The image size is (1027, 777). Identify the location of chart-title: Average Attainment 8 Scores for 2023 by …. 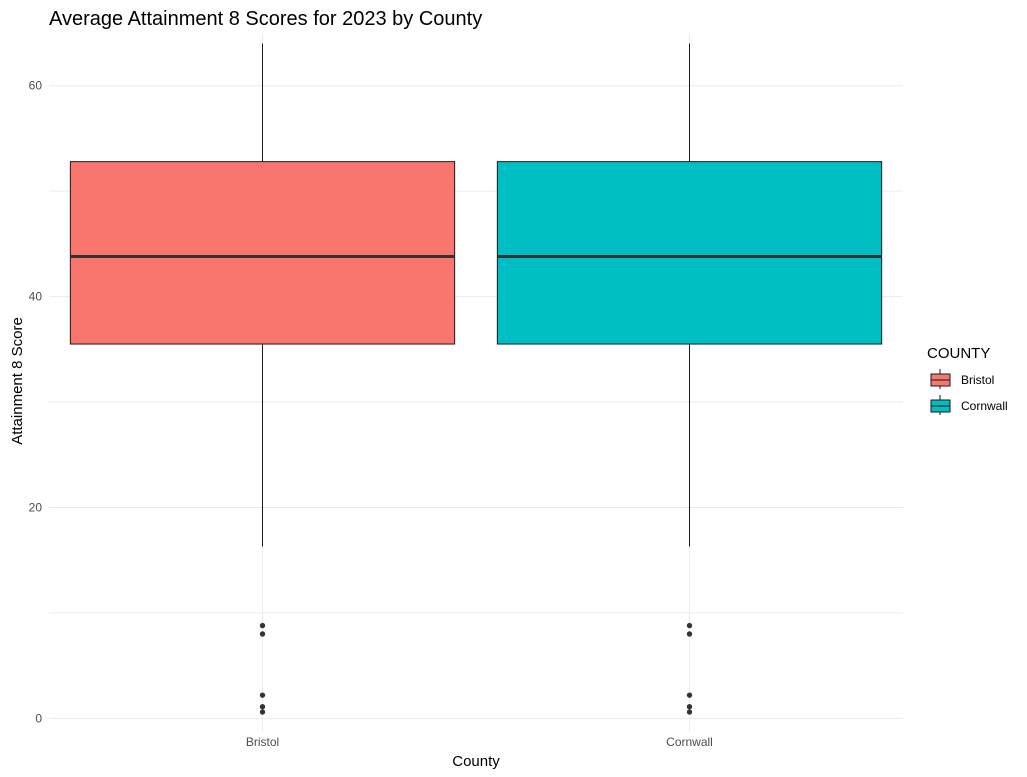
(265, 19).